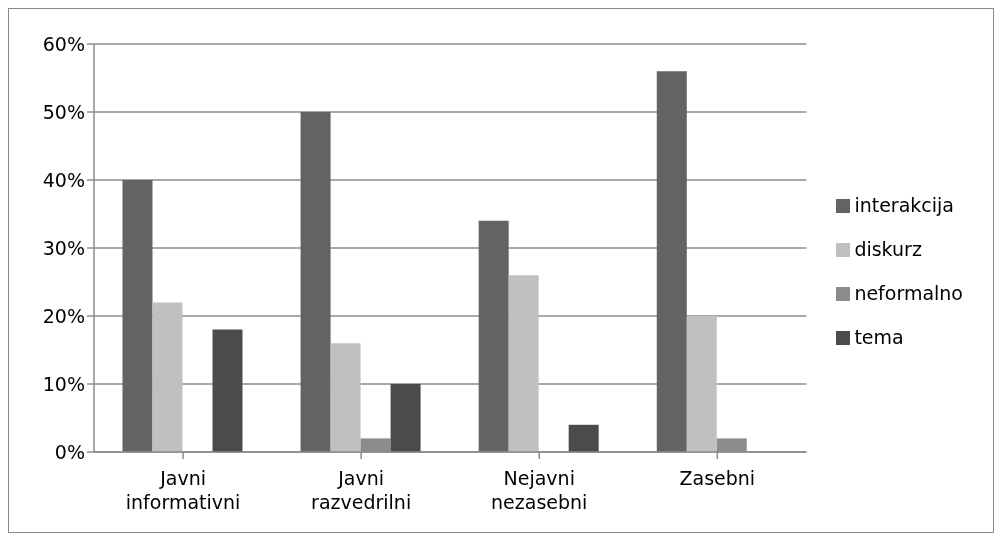  I want to click on y-tick-label: 40%, so click(63, 179).